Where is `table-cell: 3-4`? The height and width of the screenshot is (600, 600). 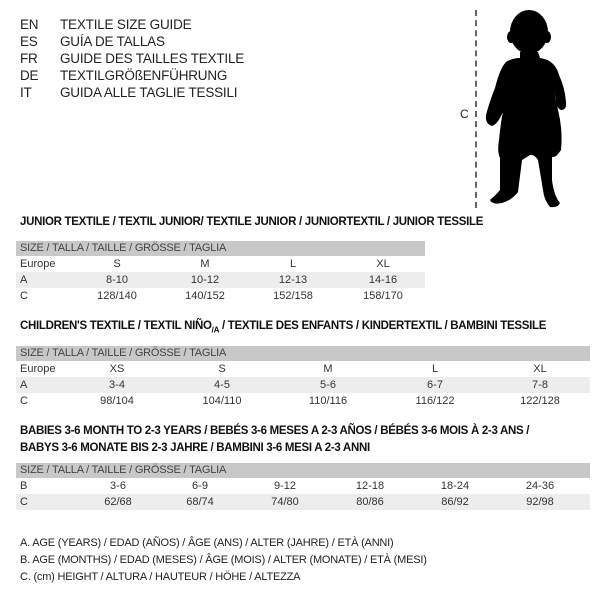 table-cell: 3-4 is located at coordinates (117, 385).